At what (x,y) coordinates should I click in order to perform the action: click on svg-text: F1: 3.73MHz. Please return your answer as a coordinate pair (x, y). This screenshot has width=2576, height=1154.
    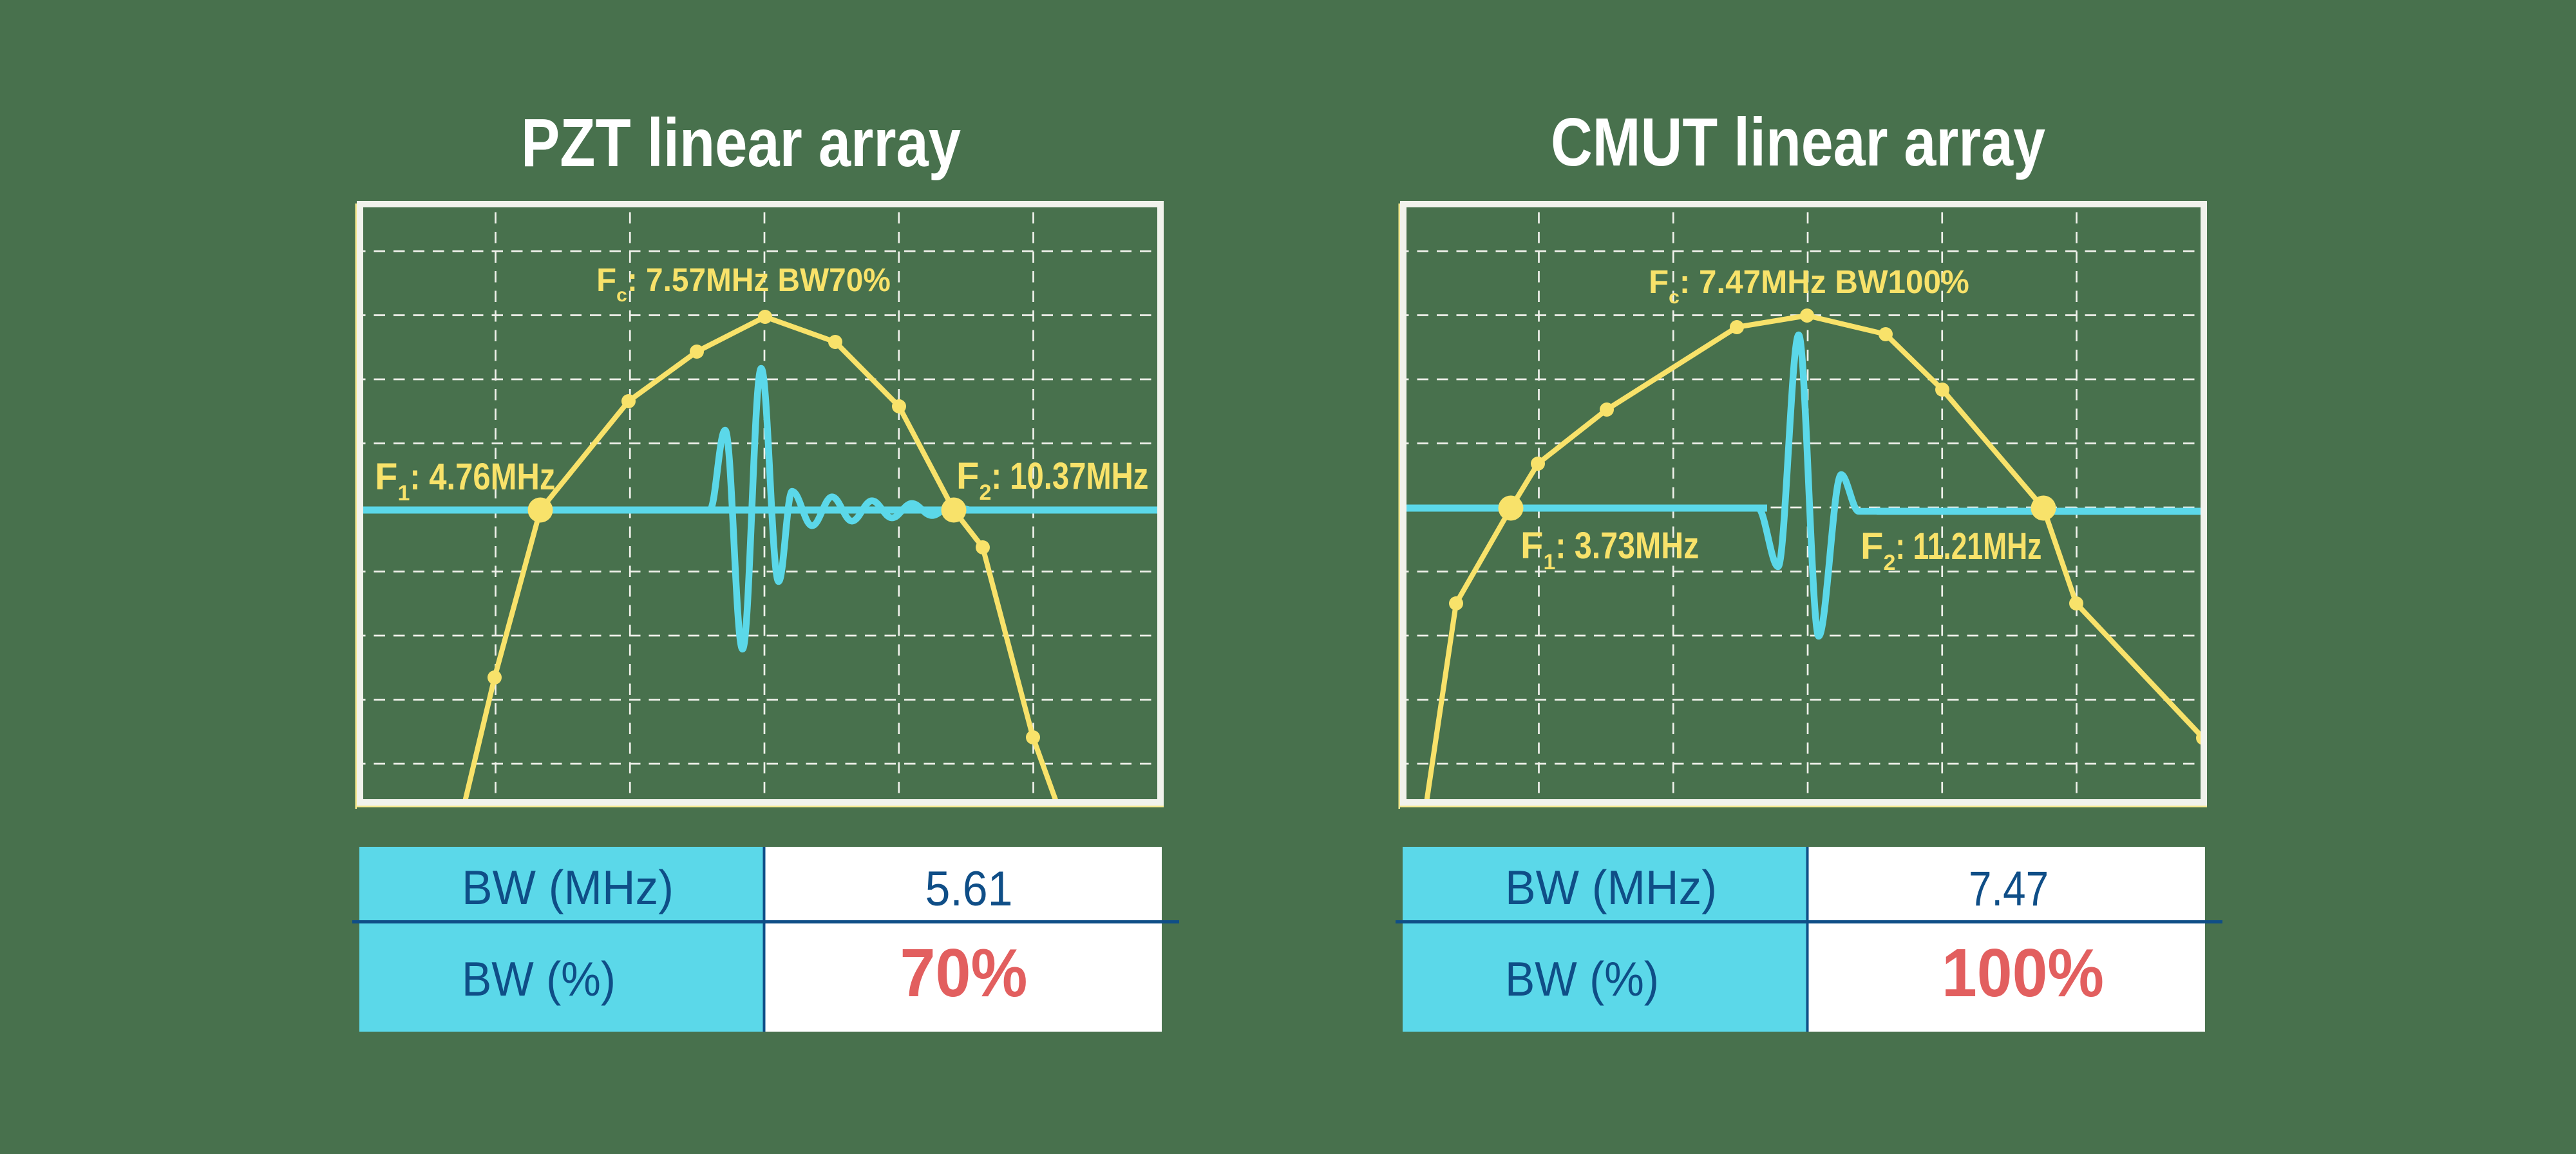
    Looking at the image, I should click on (1609, 549).